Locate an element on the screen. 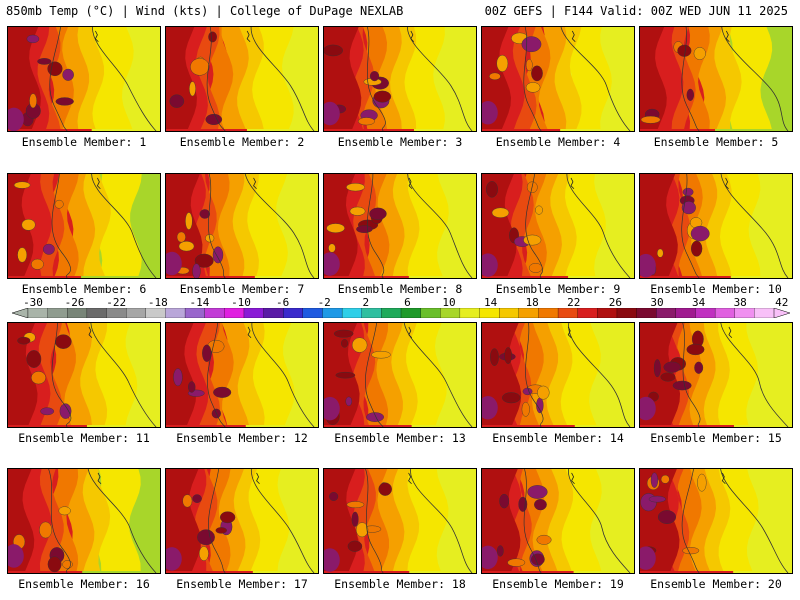  colorbar-tick-label: -10 is located at coordinates (241, 302).